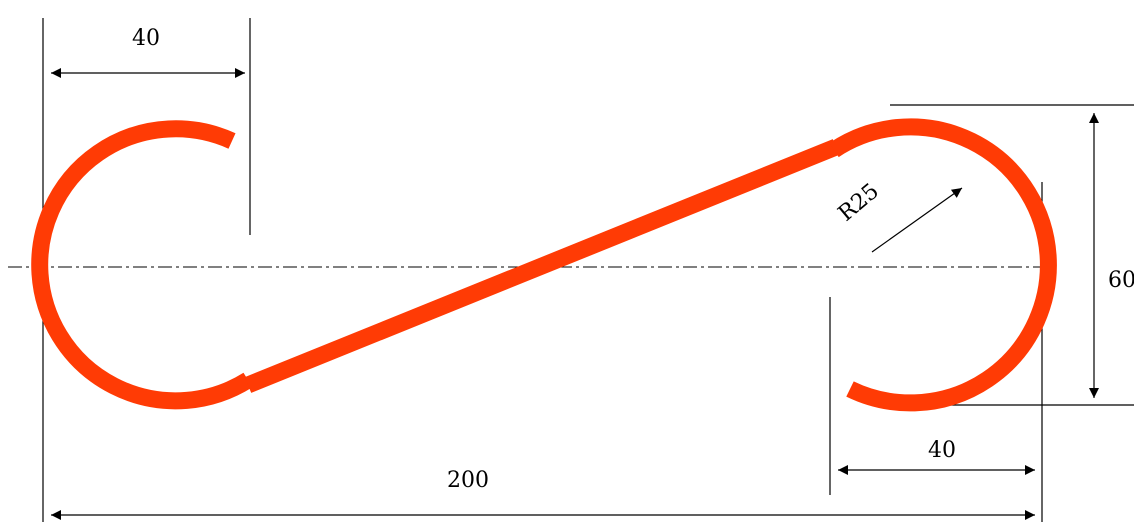 Image resolution: width=1134 pixels, height=526 pixels. I want to click on hook-left-arc, so click(142, 265).